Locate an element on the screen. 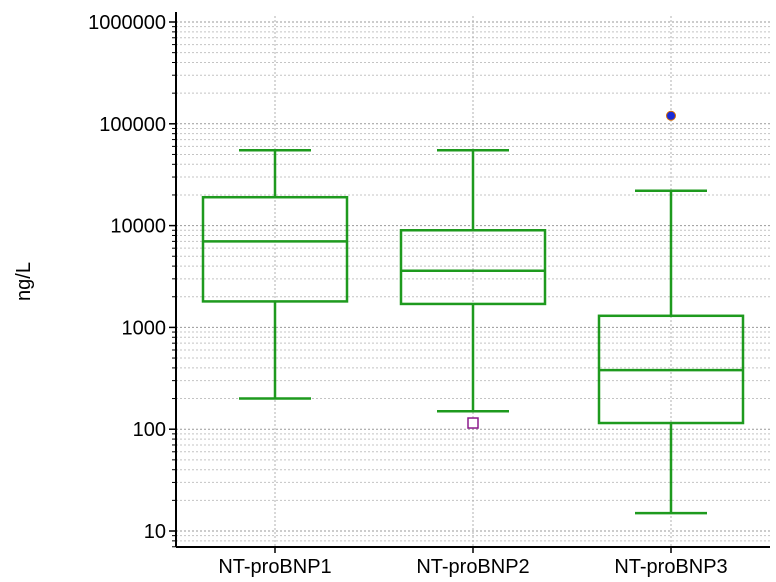 This screenshot has height=582, width=776. y-tick-label: 1000 is located at coordinates (144, 328).